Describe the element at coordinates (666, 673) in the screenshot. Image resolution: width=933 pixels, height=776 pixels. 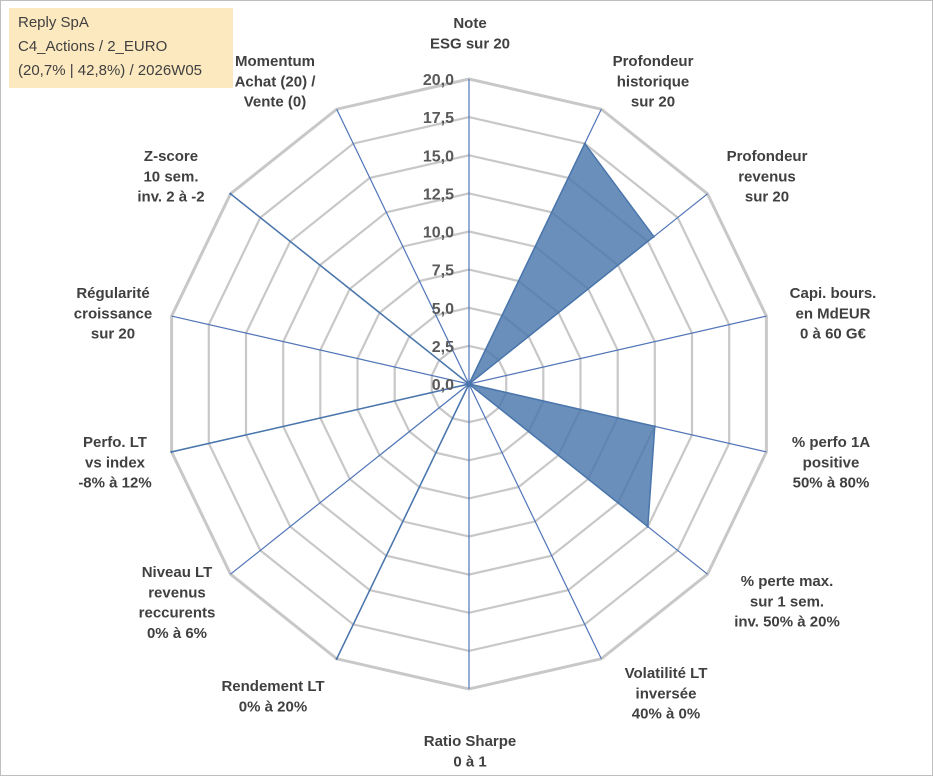
I see `category-label-line: Volatilité LT` at that location.